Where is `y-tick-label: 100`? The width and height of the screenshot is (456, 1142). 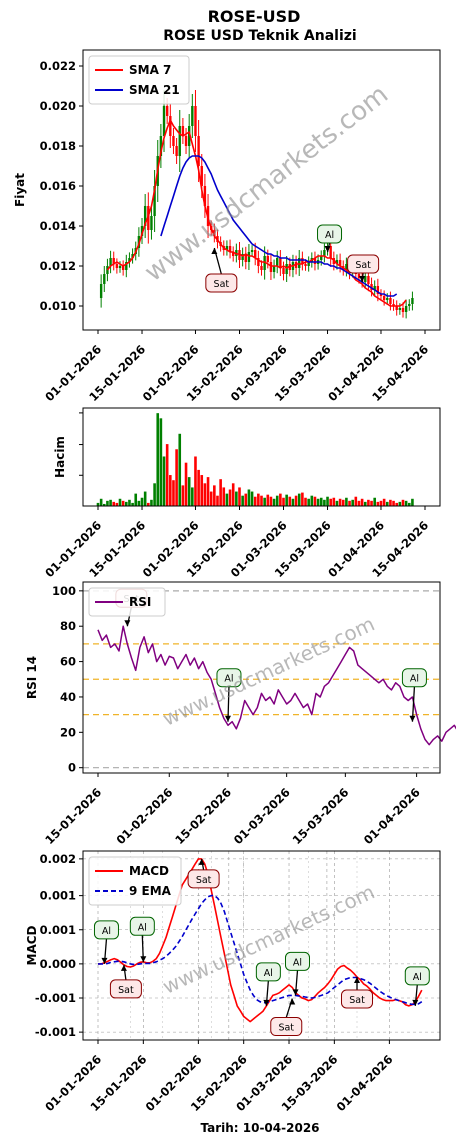 y-tick-label: 100 is located at coordinates (64, 591).